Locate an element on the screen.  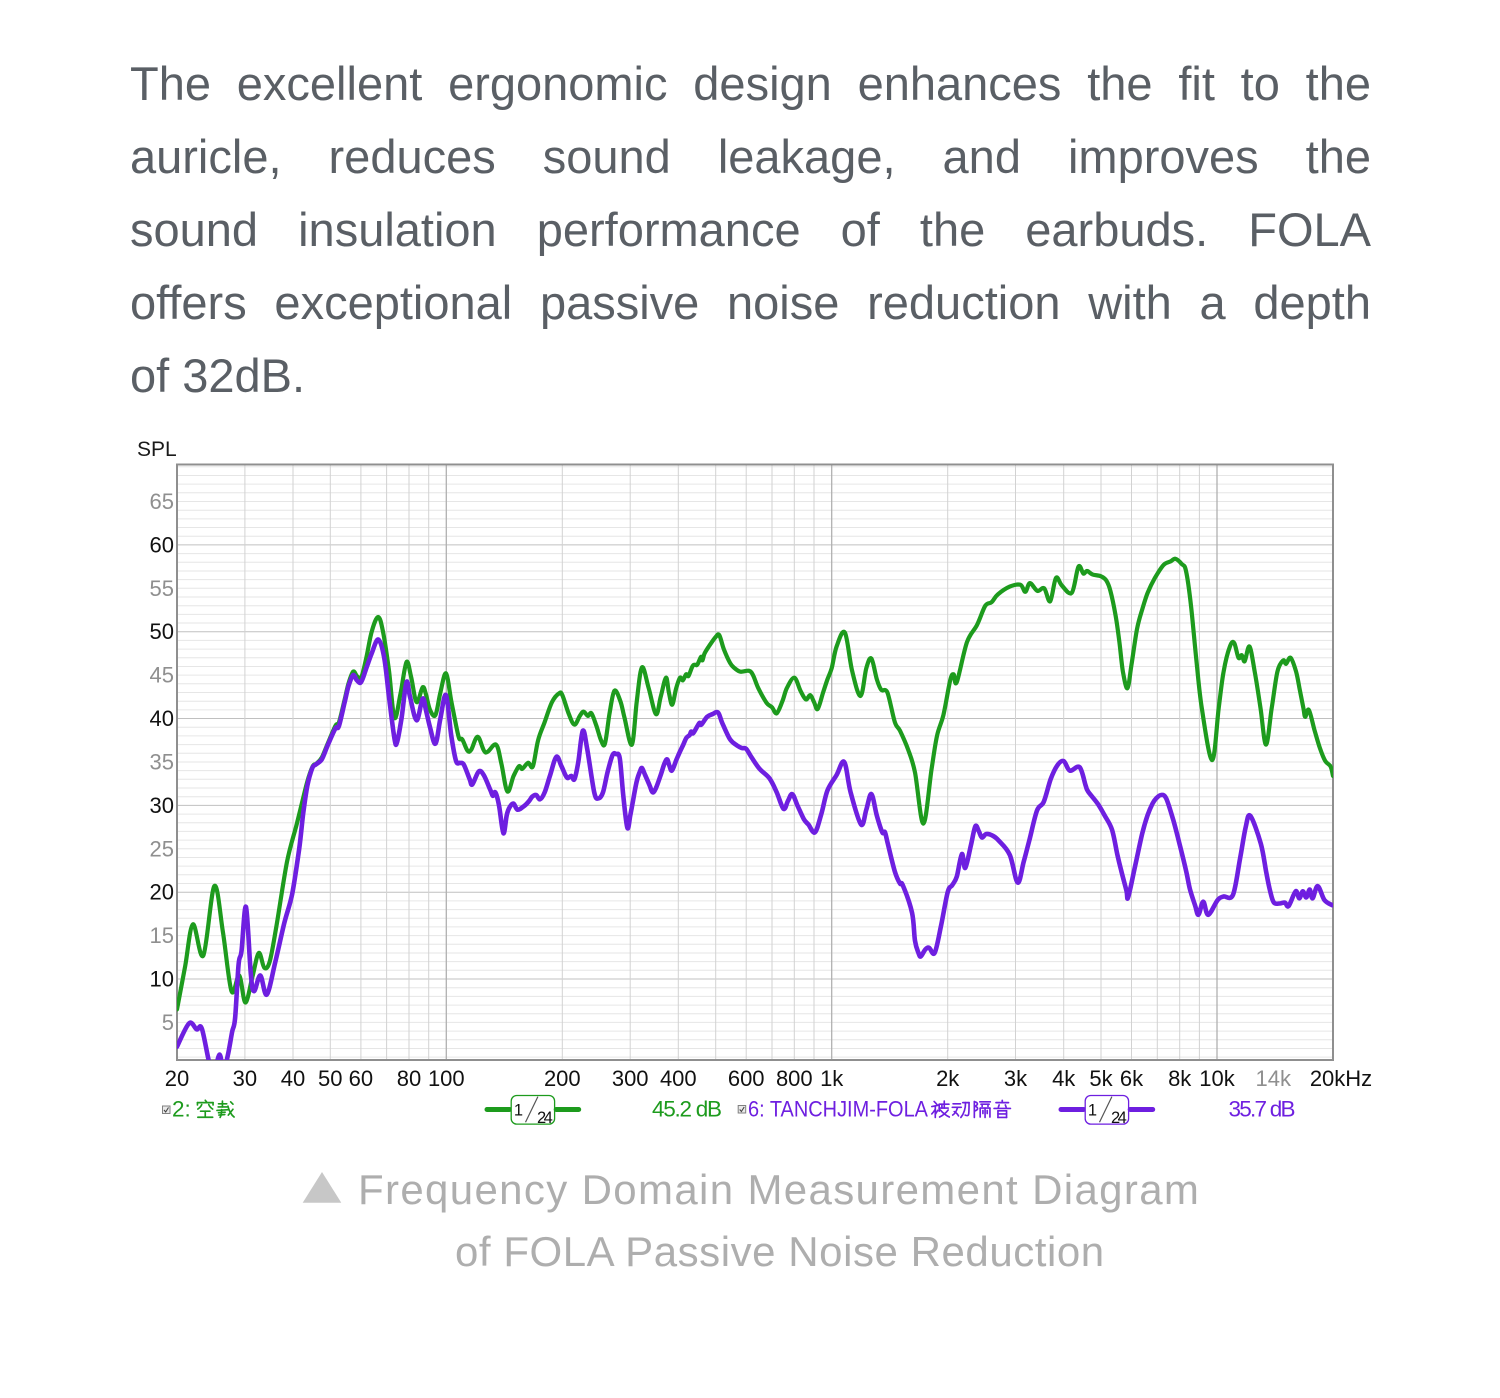
svg-text: 55 is located at coordinates (162, 588).